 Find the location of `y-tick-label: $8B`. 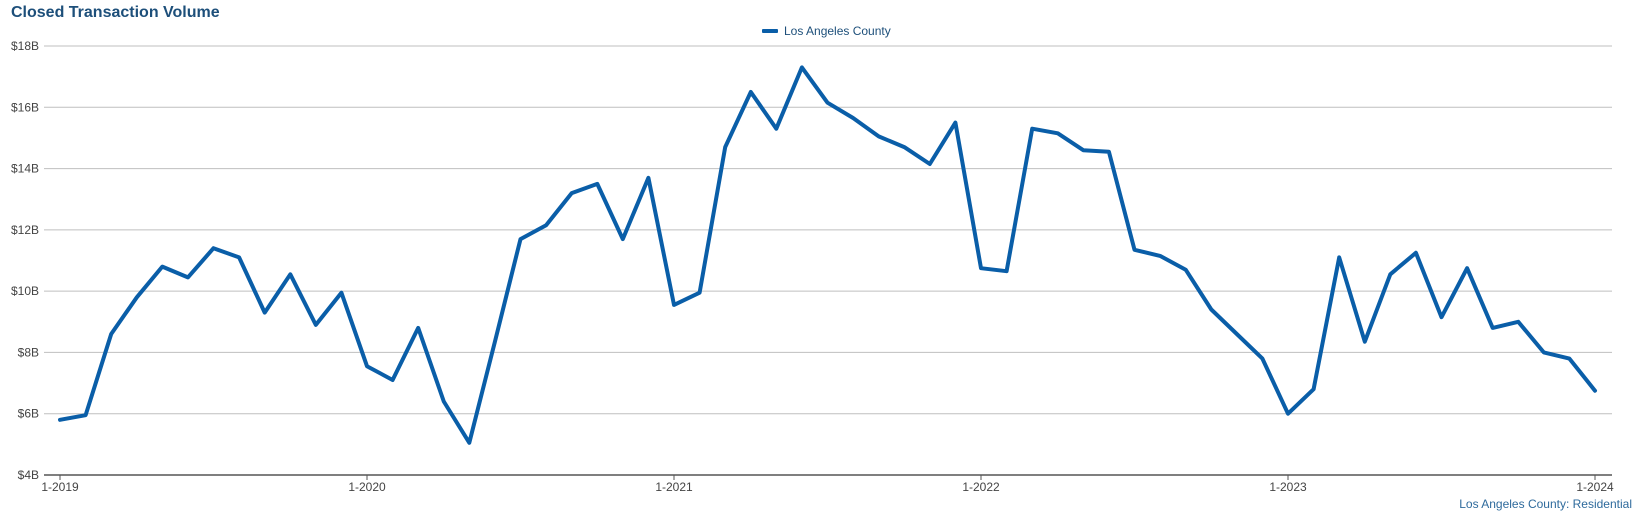

y-tick-label: $8B is located at coordinates (28, 352).